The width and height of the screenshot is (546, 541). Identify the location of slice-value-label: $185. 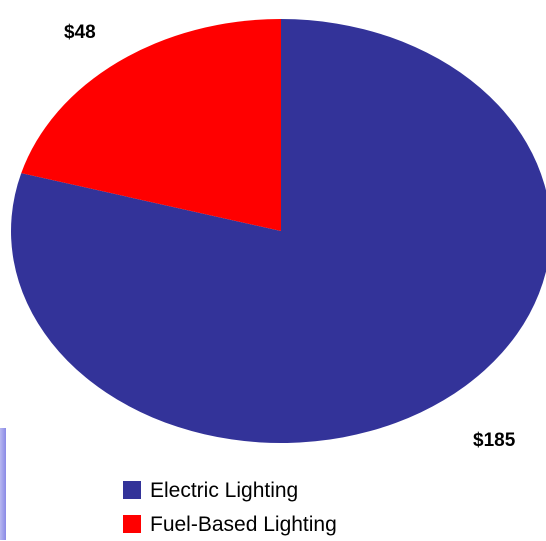
(494, 440).